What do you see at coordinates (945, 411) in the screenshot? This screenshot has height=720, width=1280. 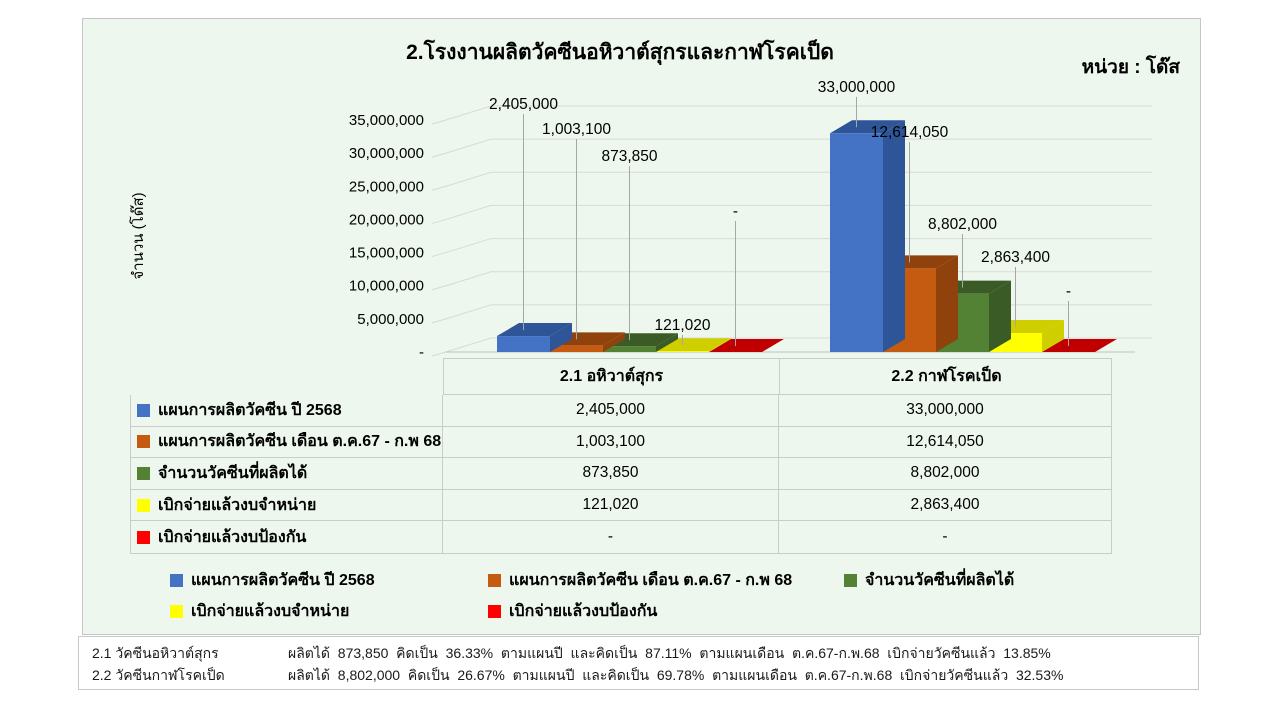 I see `value-cell: 33,000,000` at bounding box center [945, 411].